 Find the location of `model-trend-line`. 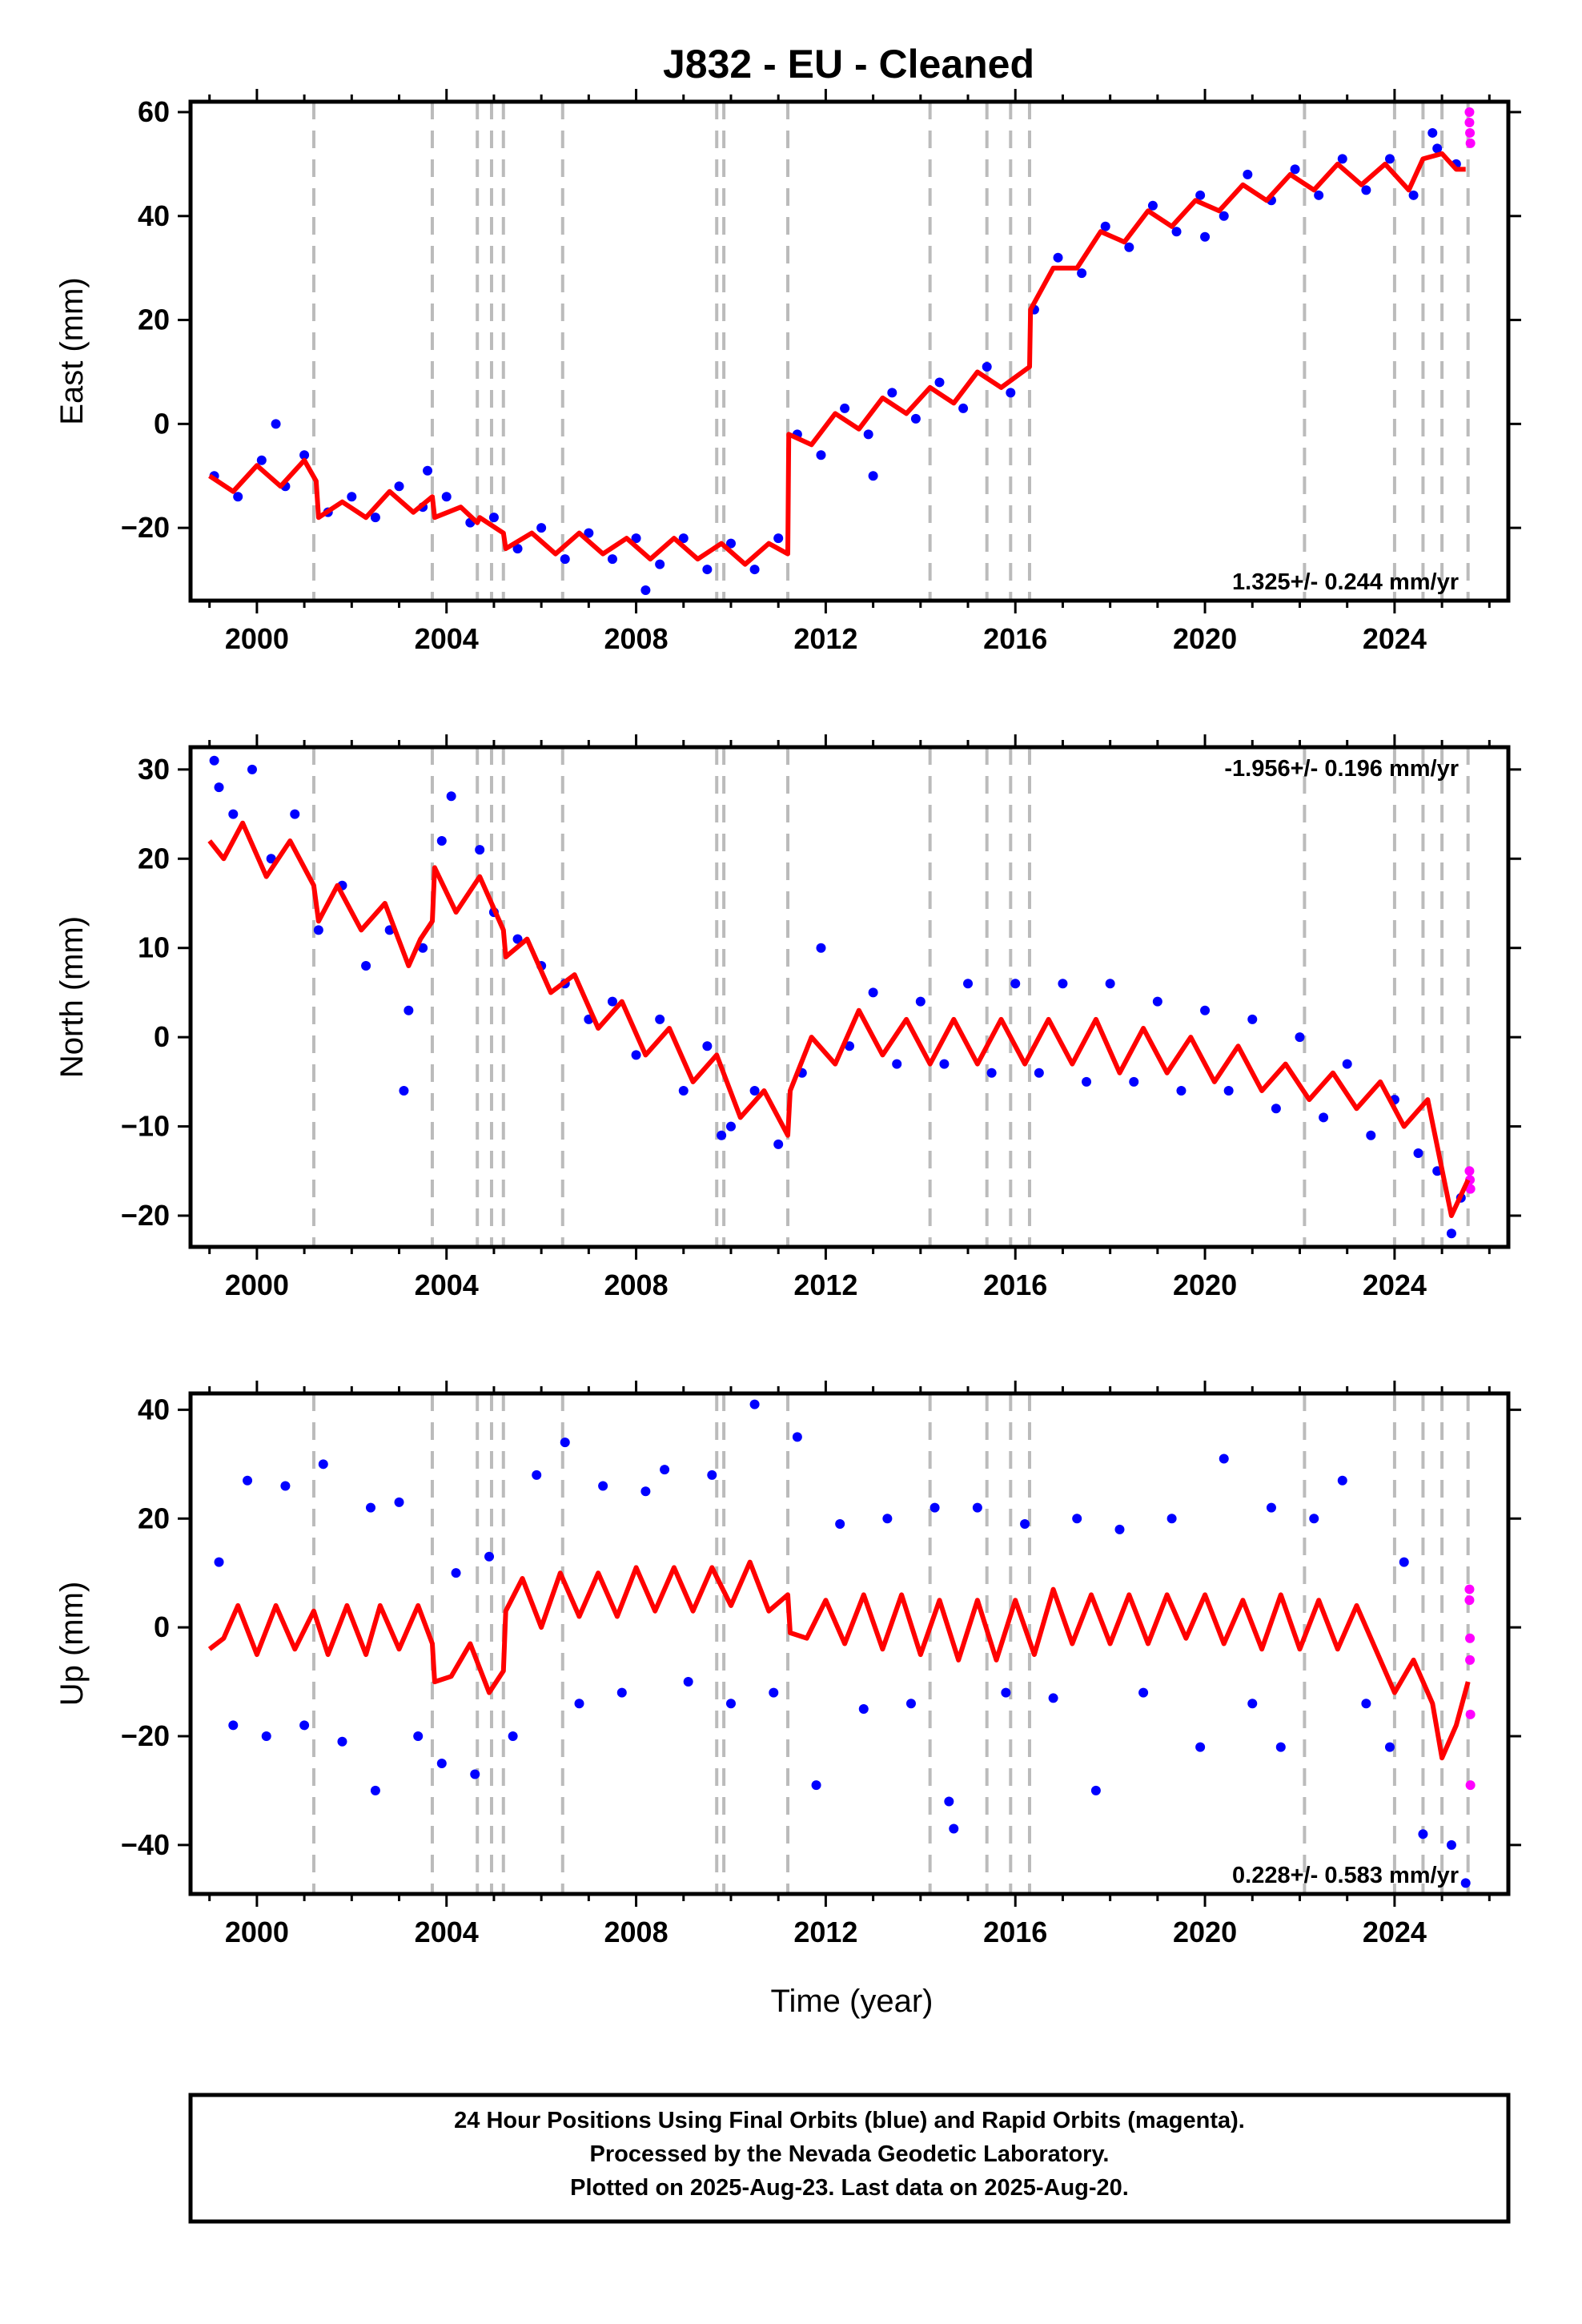

model-trend-line is located at coordinates (839, 1019).